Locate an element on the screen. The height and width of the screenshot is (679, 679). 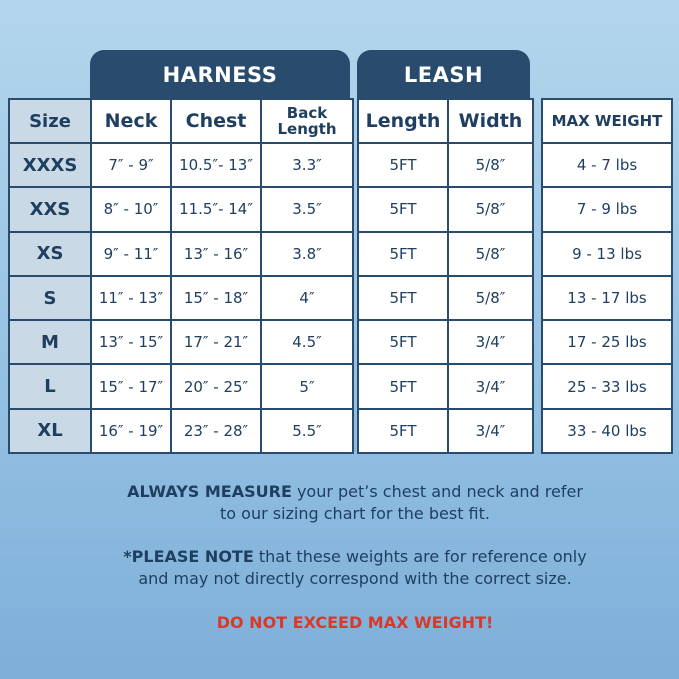
header-row: Size is located at coordinates (50, 121).